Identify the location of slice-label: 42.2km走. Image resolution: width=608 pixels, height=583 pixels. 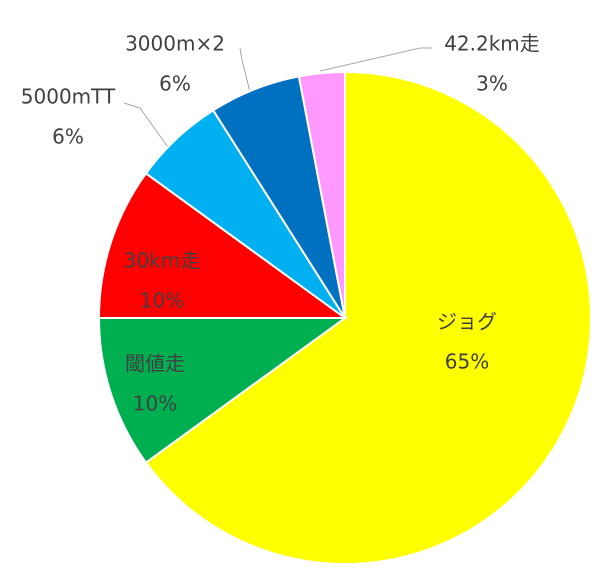
(492, 44).